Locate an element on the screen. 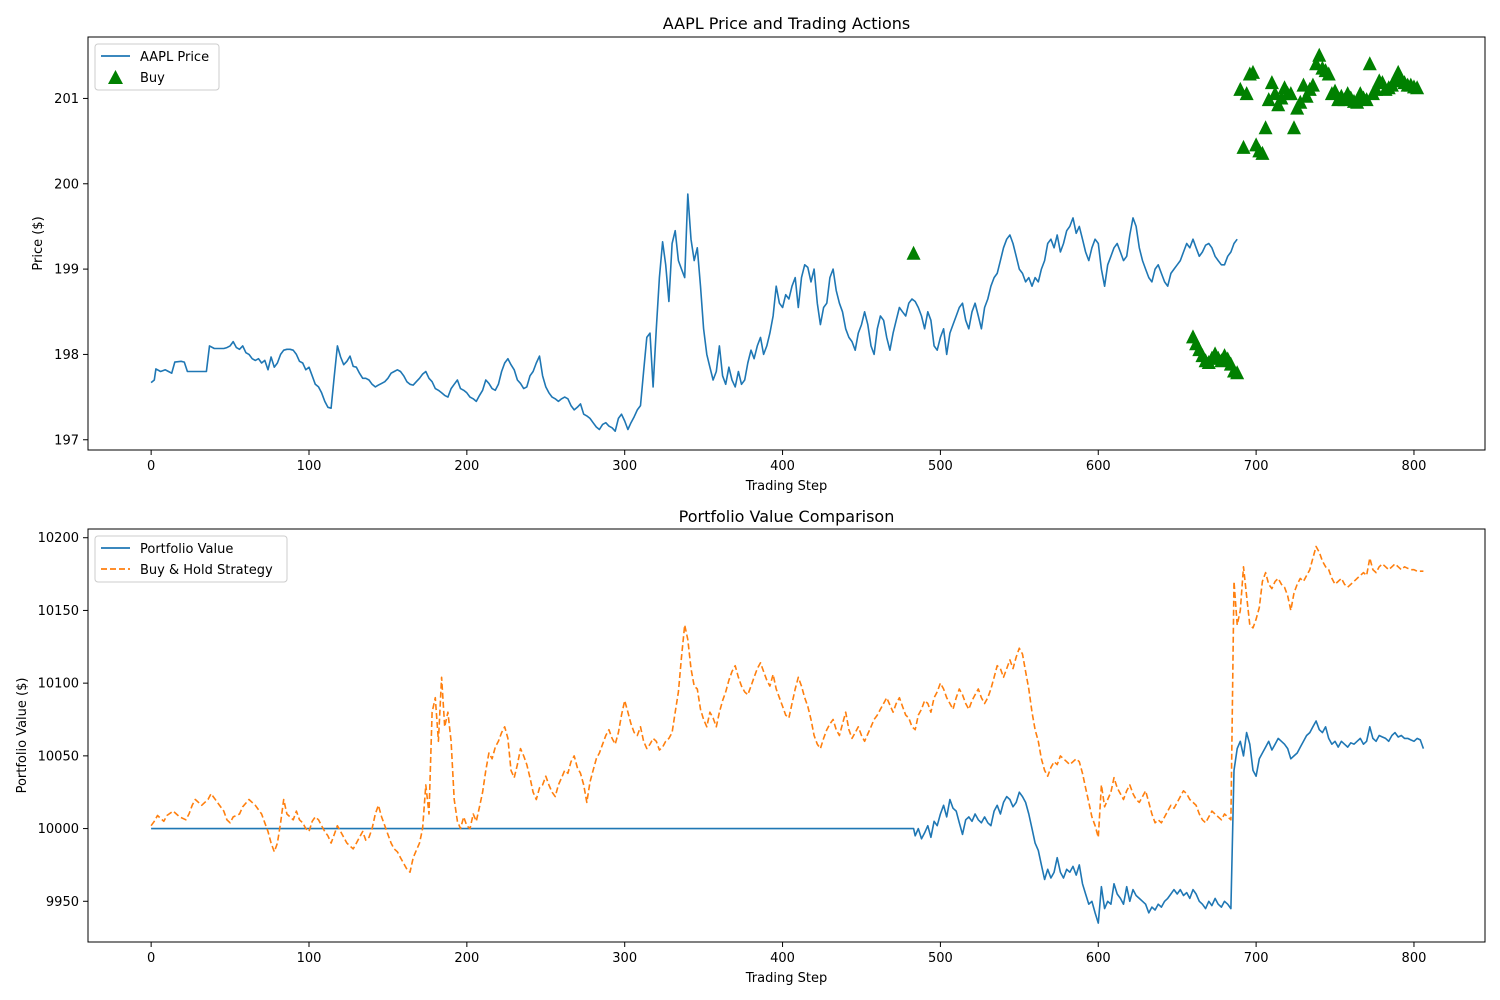  portfolio-chart-title: Portfolio Value Comparison is located at coordinates (787, 516).